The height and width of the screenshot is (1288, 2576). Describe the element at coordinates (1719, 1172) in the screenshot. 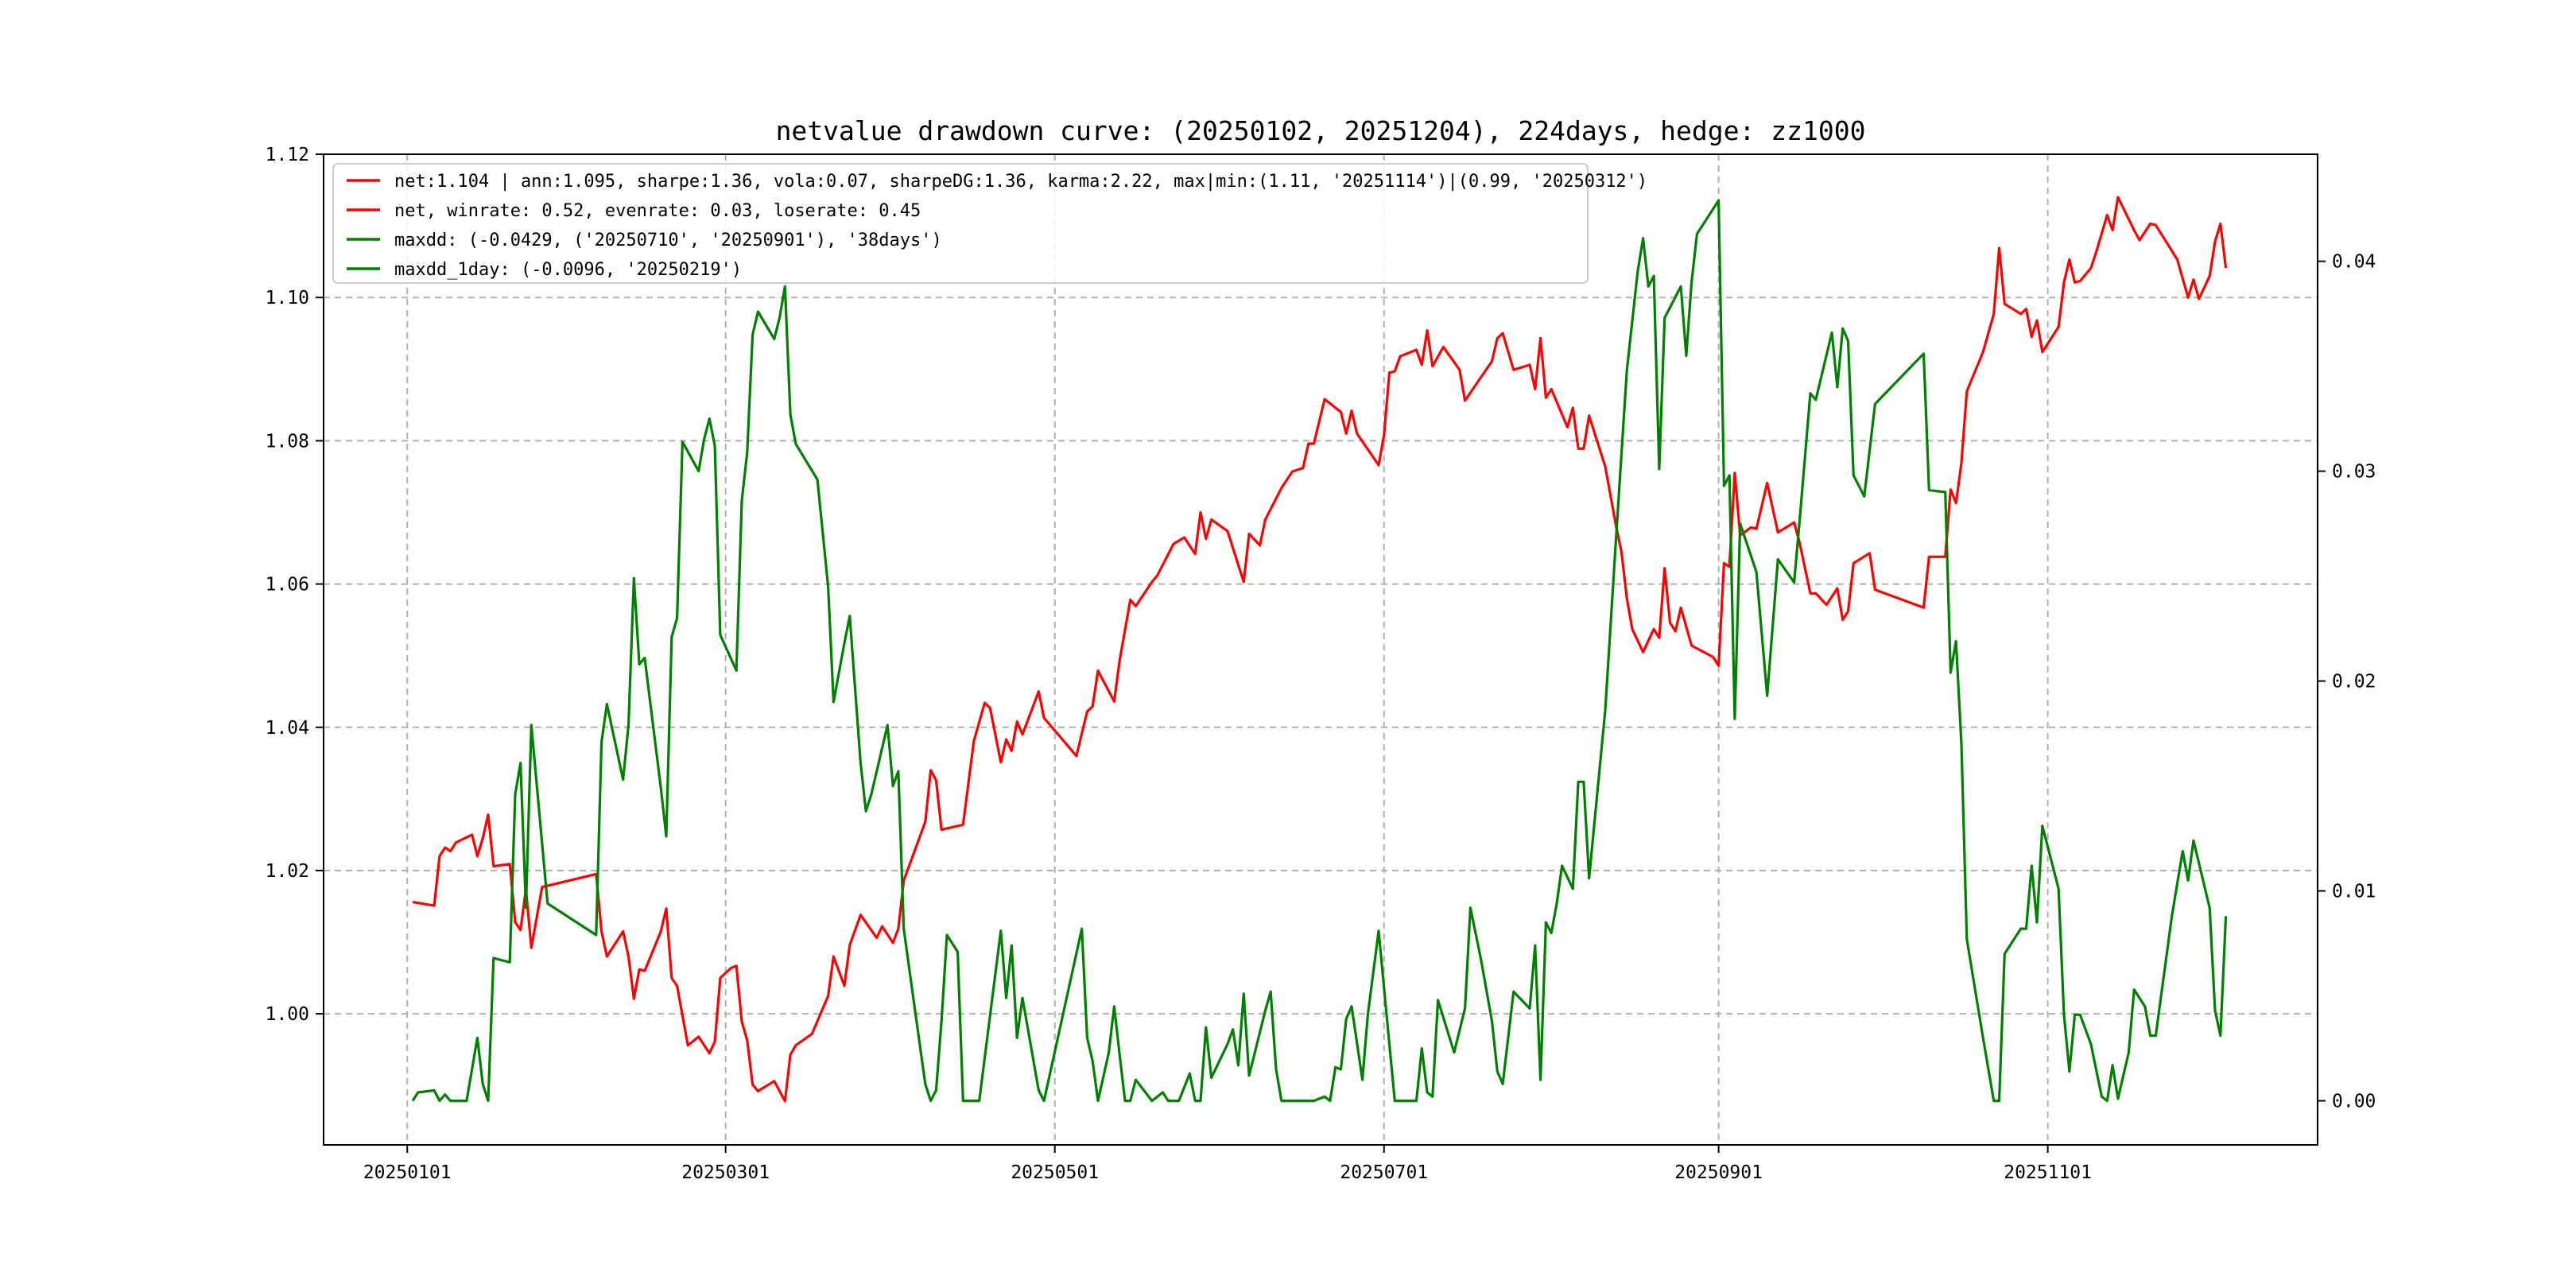

I see `x-tick-label: 20250901` at that location.